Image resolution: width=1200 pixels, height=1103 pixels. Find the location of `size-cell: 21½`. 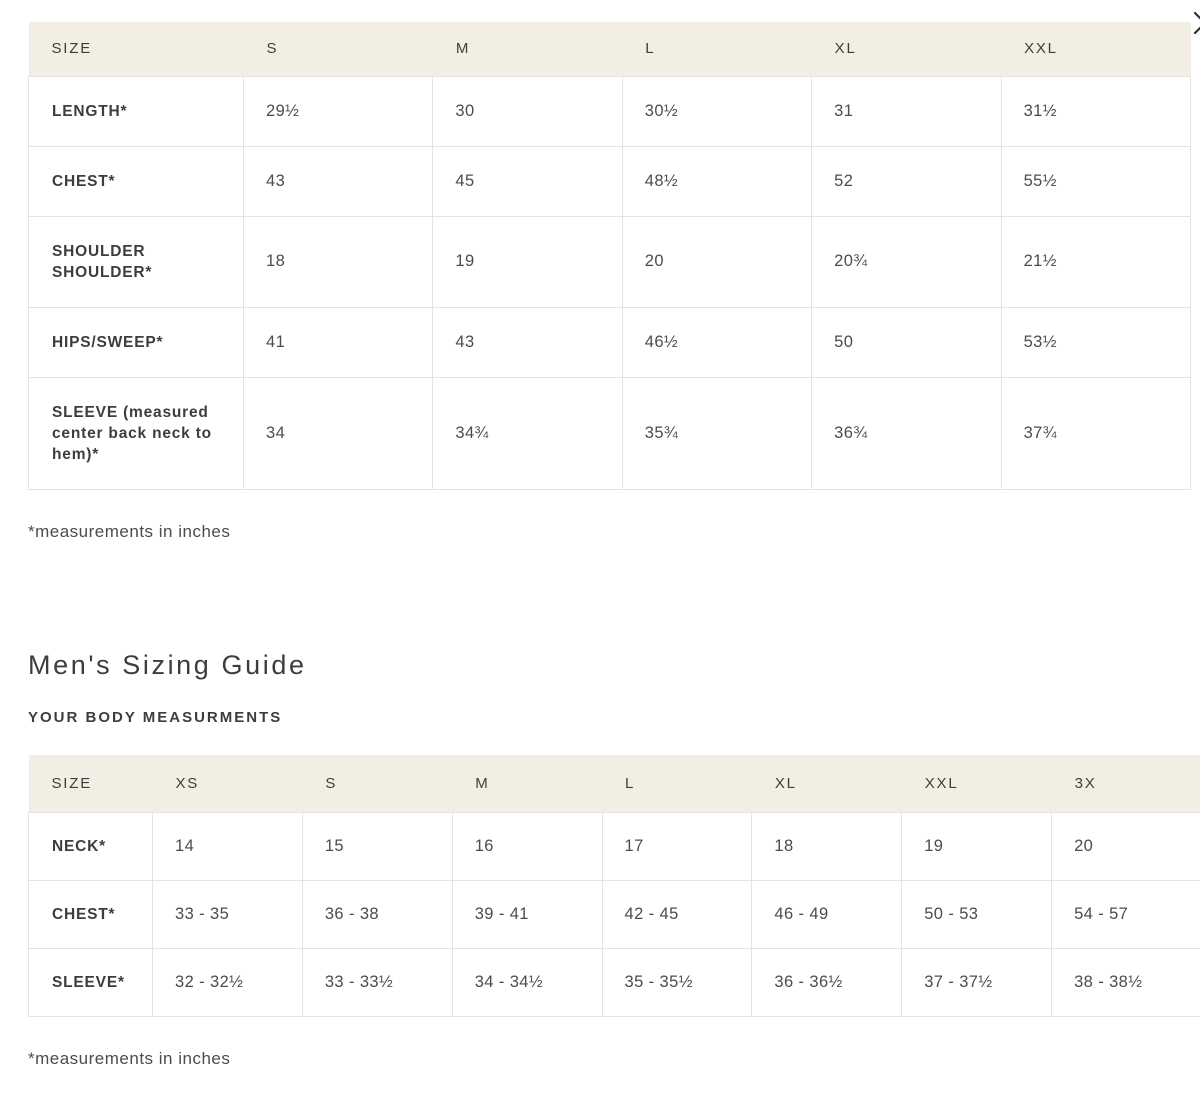

size-cell: 21½ is located at coordinates (1096, 261).